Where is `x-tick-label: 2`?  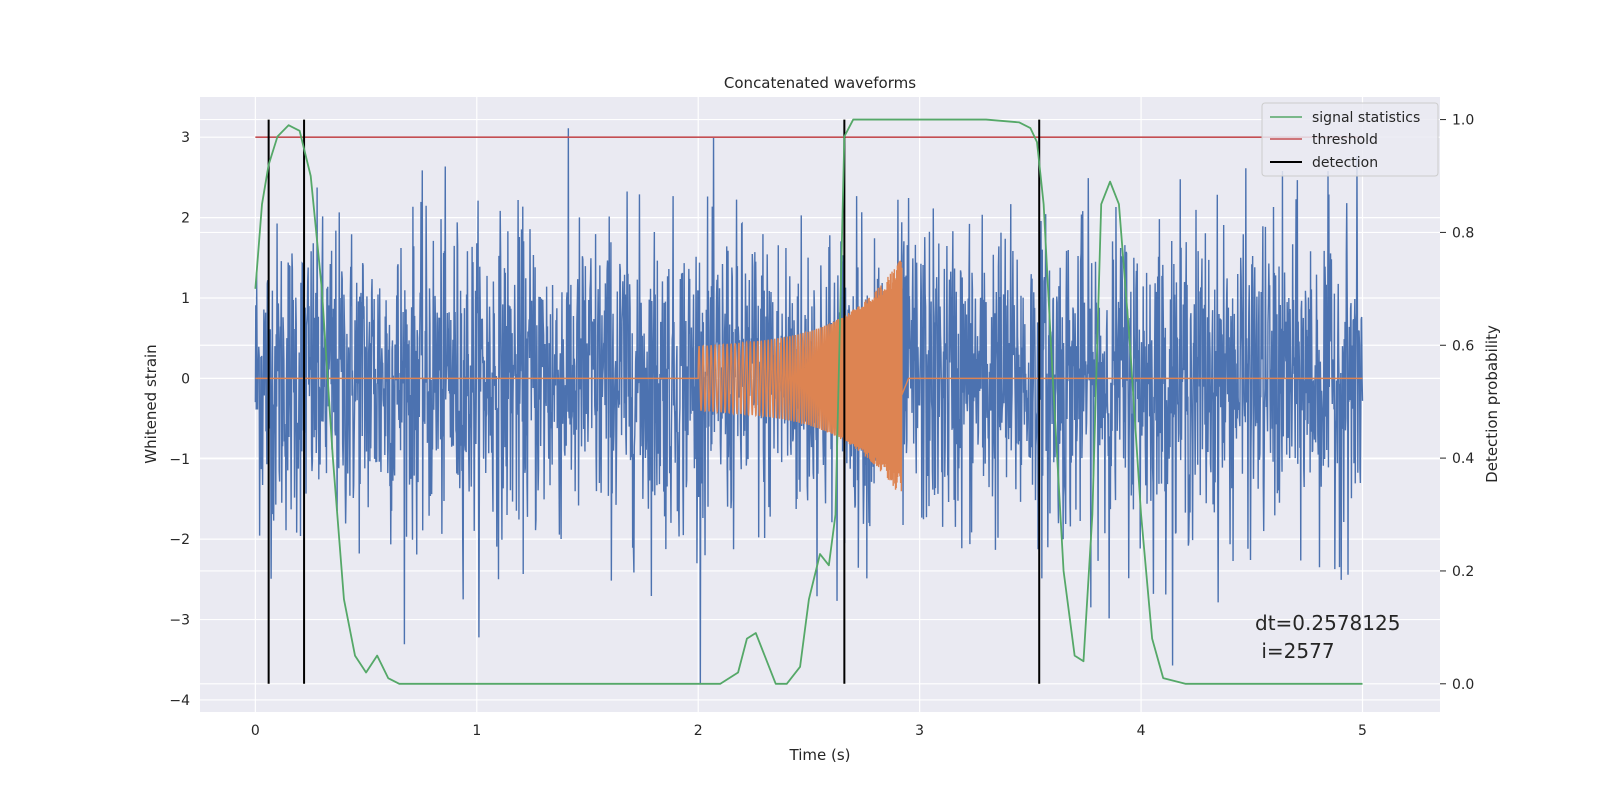
x-tick-label: 2 is located at coordinates (698, 731).